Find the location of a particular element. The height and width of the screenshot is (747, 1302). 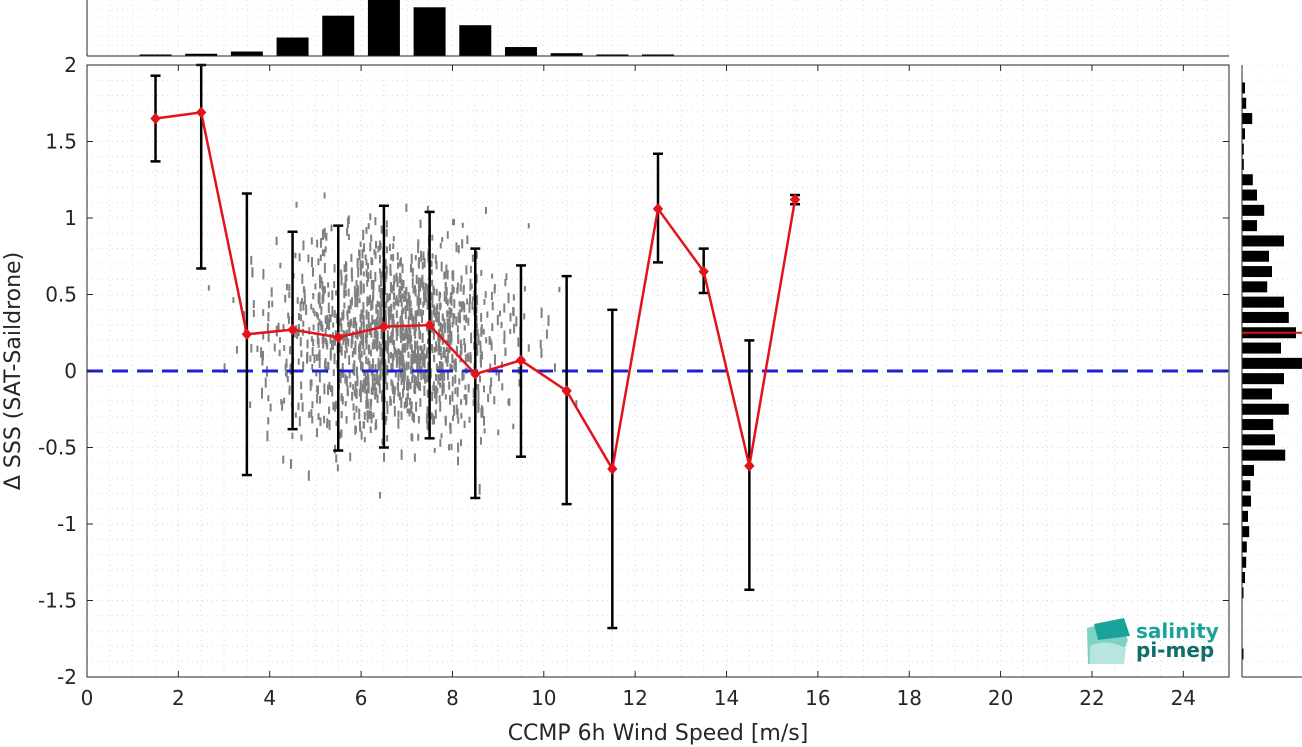

right-histogram-grid is located at coordinates (1272, 371).